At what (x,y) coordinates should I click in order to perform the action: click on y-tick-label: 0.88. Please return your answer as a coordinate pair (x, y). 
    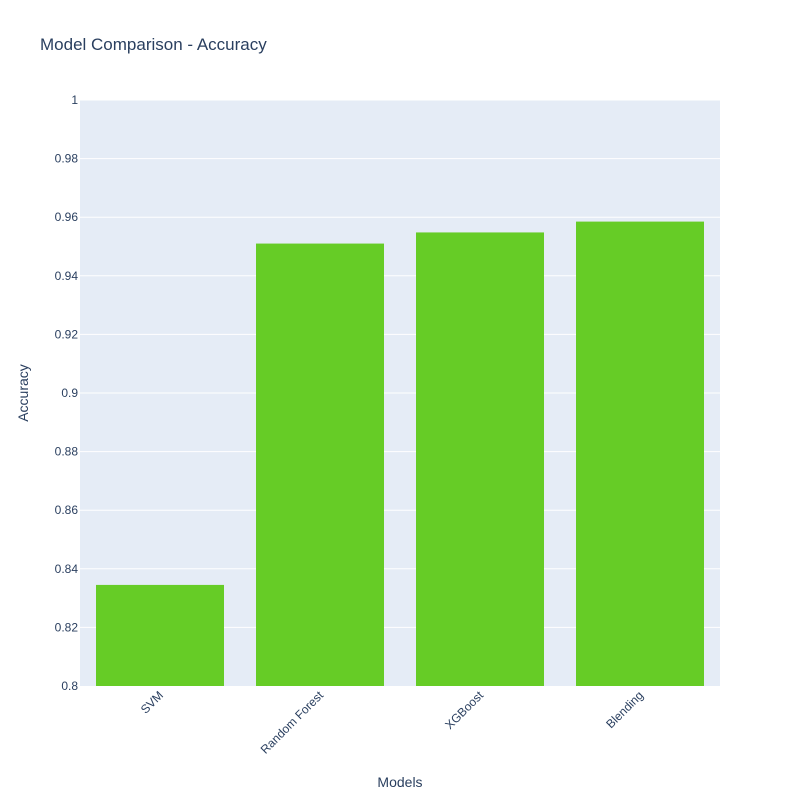
    Looking at the image, I should click on (67, 452).